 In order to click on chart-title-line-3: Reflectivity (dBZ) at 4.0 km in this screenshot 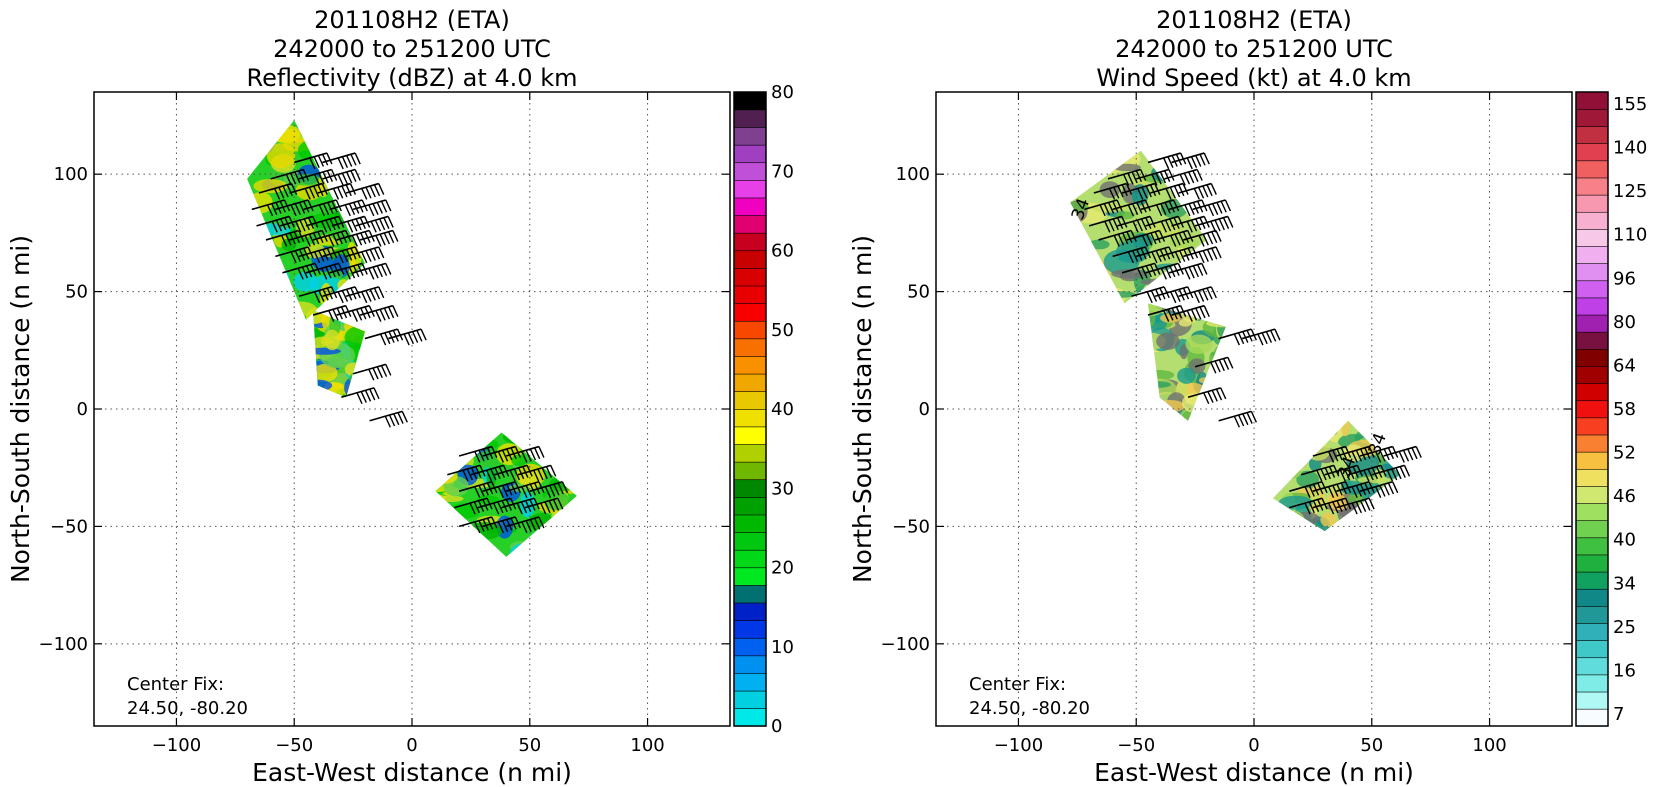, I will do `click(412, 78)`.